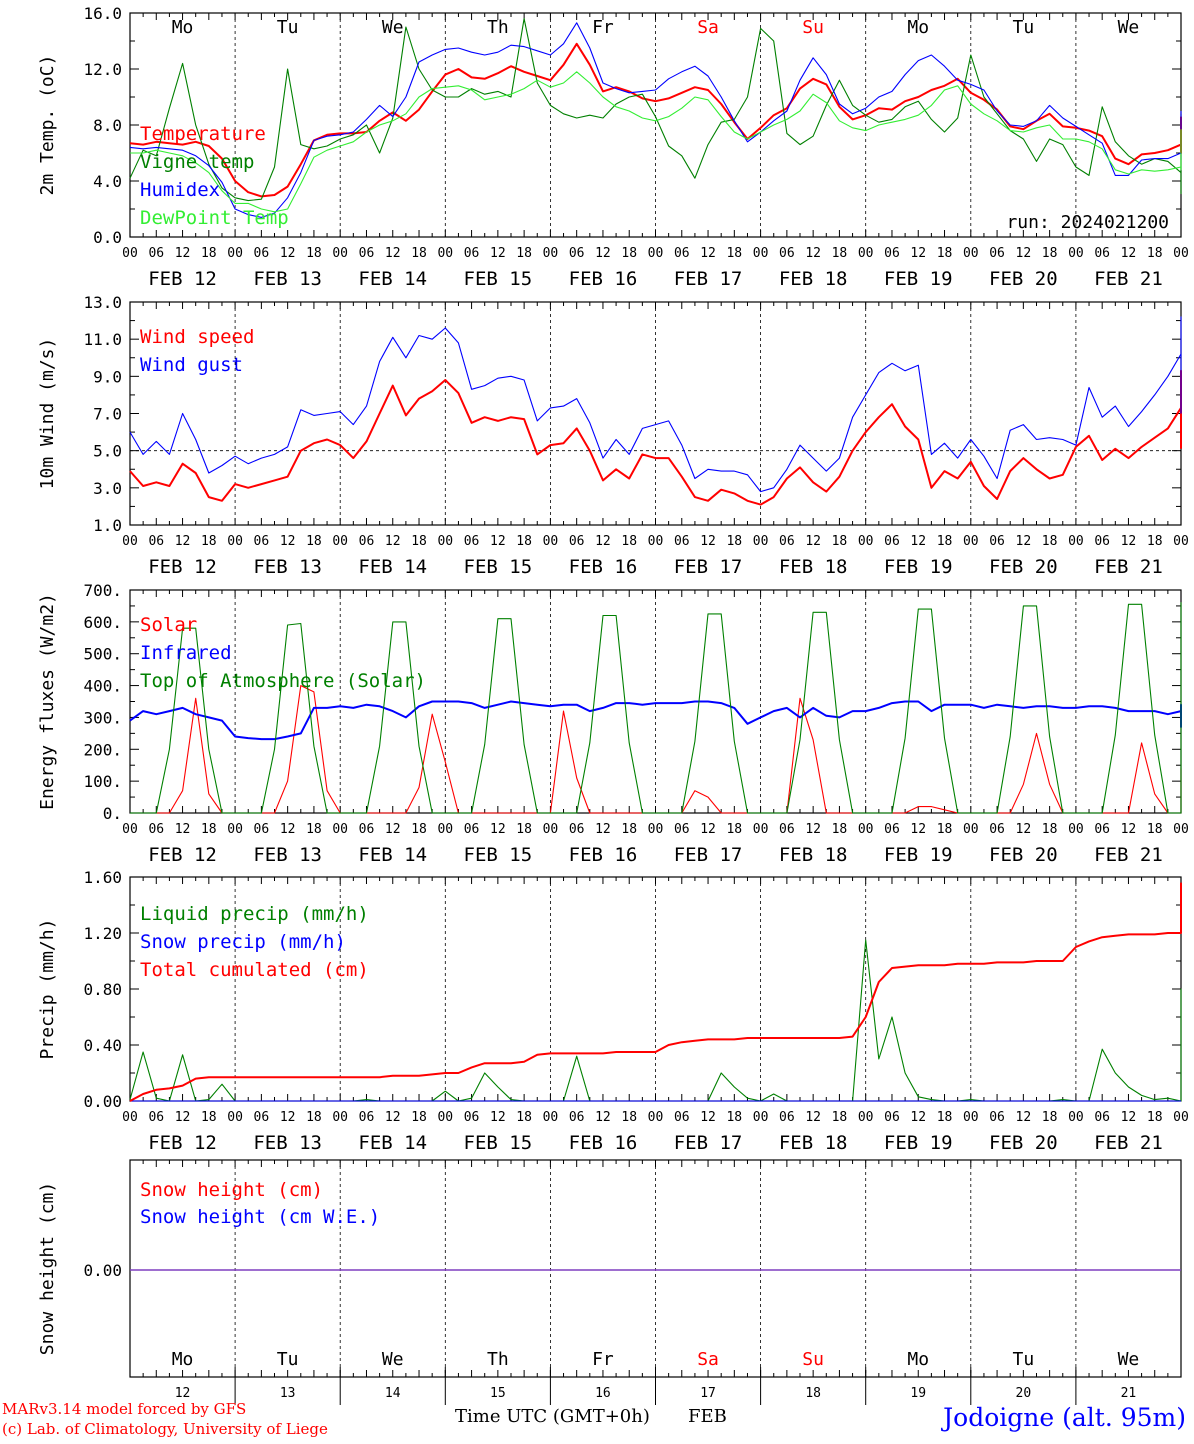  What do you see at coordinates (1024, 1393) in the screenshot?
I see `day-number-label: 20` at bounding box center [1024, 1393].